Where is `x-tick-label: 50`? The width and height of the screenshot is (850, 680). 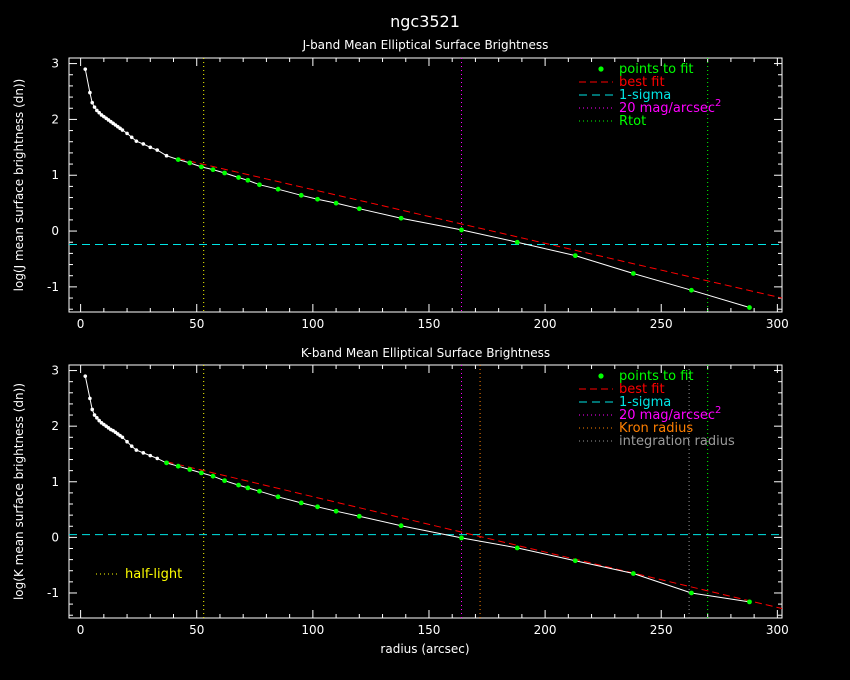 x-tick-label: 50 is located at coordinates (196, 324).